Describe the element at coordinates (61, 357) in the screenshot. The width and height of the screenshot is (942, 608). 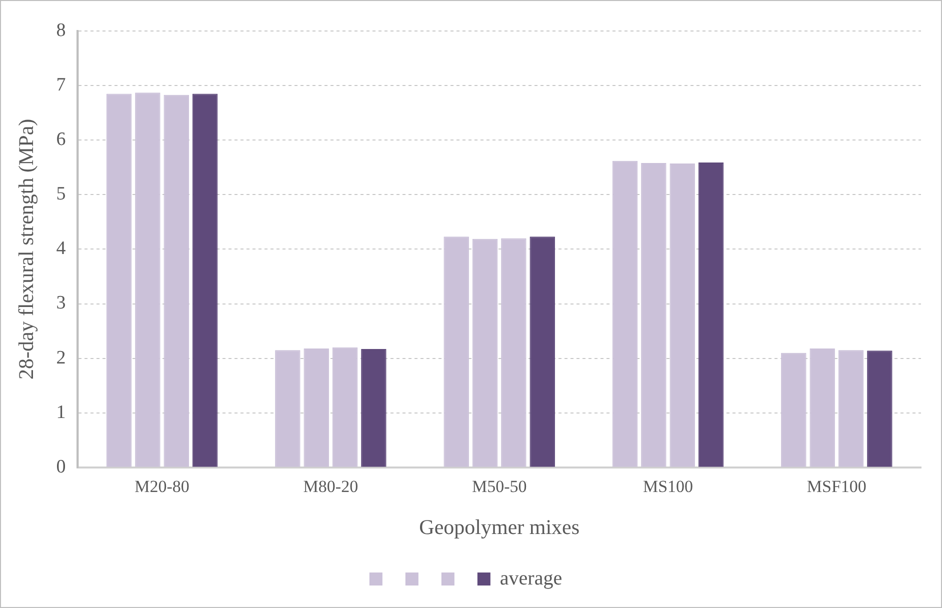
I see `y-tick-label: 2` at that location.